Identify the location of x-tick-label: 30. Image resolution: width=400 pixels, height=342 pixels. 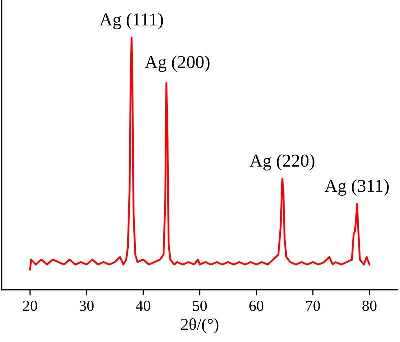
(87, 306).